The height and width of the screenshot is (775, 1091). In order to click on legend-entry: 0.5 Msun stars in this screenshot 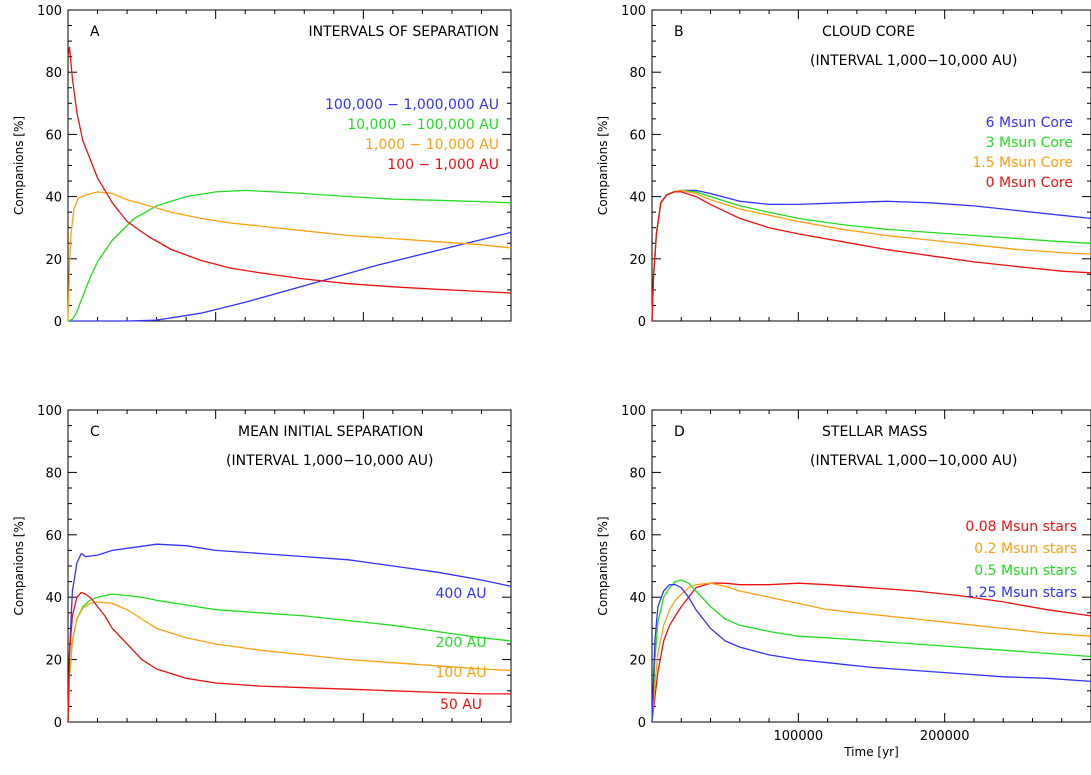, I will do `click(1025, 571)`.